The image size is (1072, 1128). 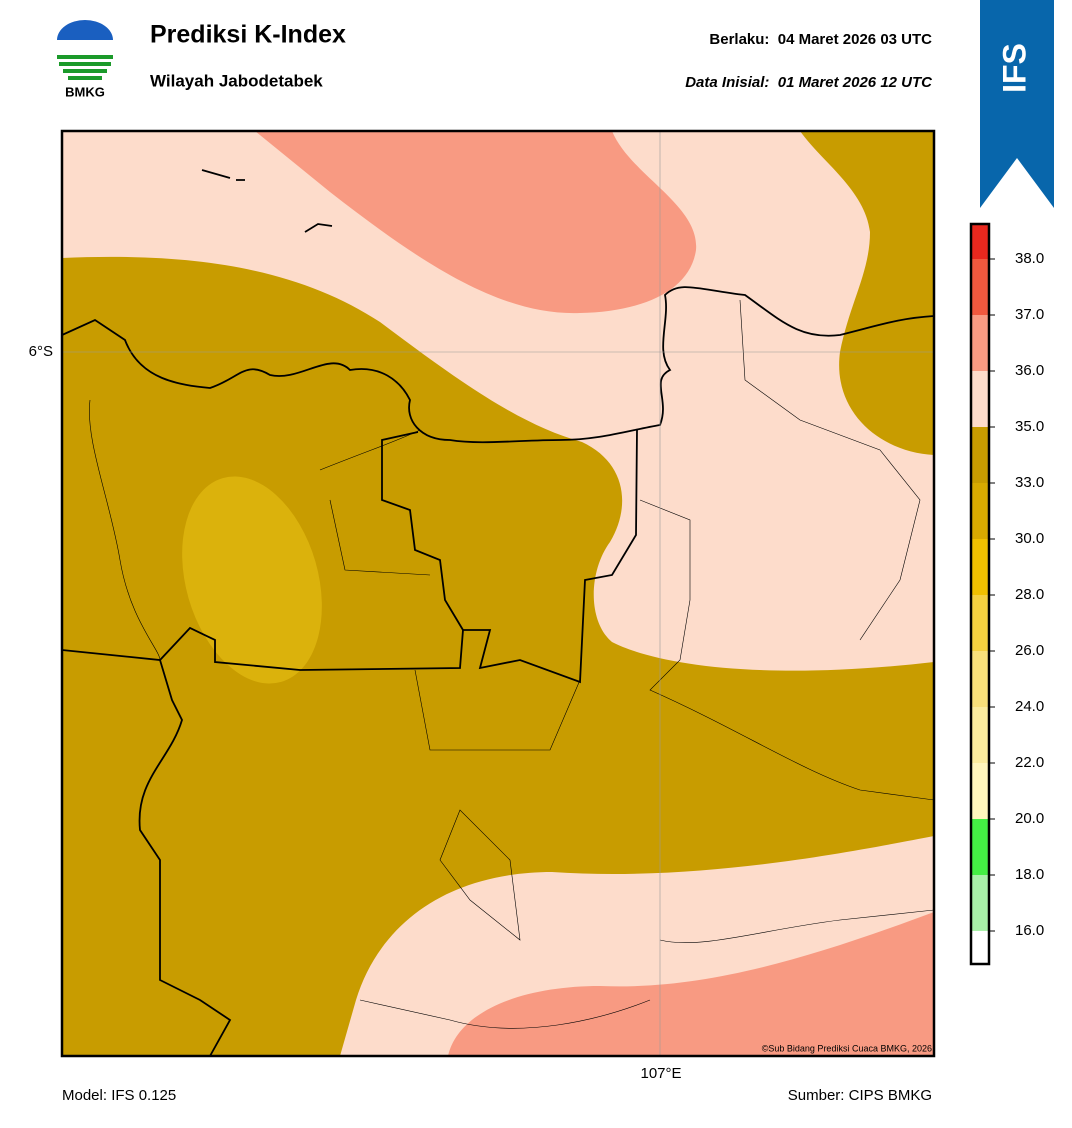 I want to click on subtitle: Wilayah Jabodetabek, so click(x=236, y=80).